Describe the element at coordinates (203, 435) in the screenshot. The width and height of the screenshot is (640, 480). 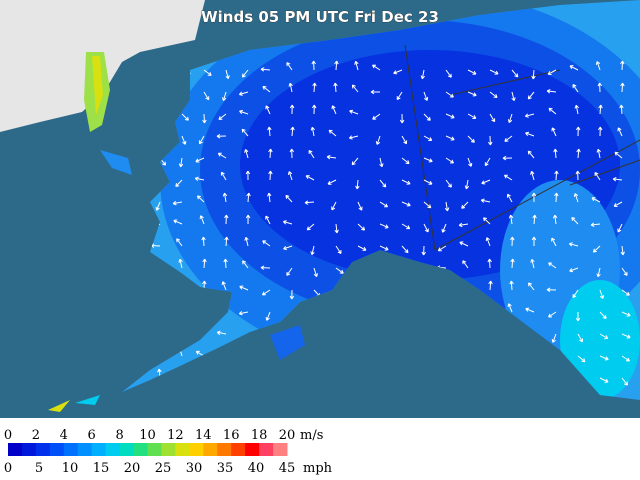
I see `ms-tick-label: 14` at that location.